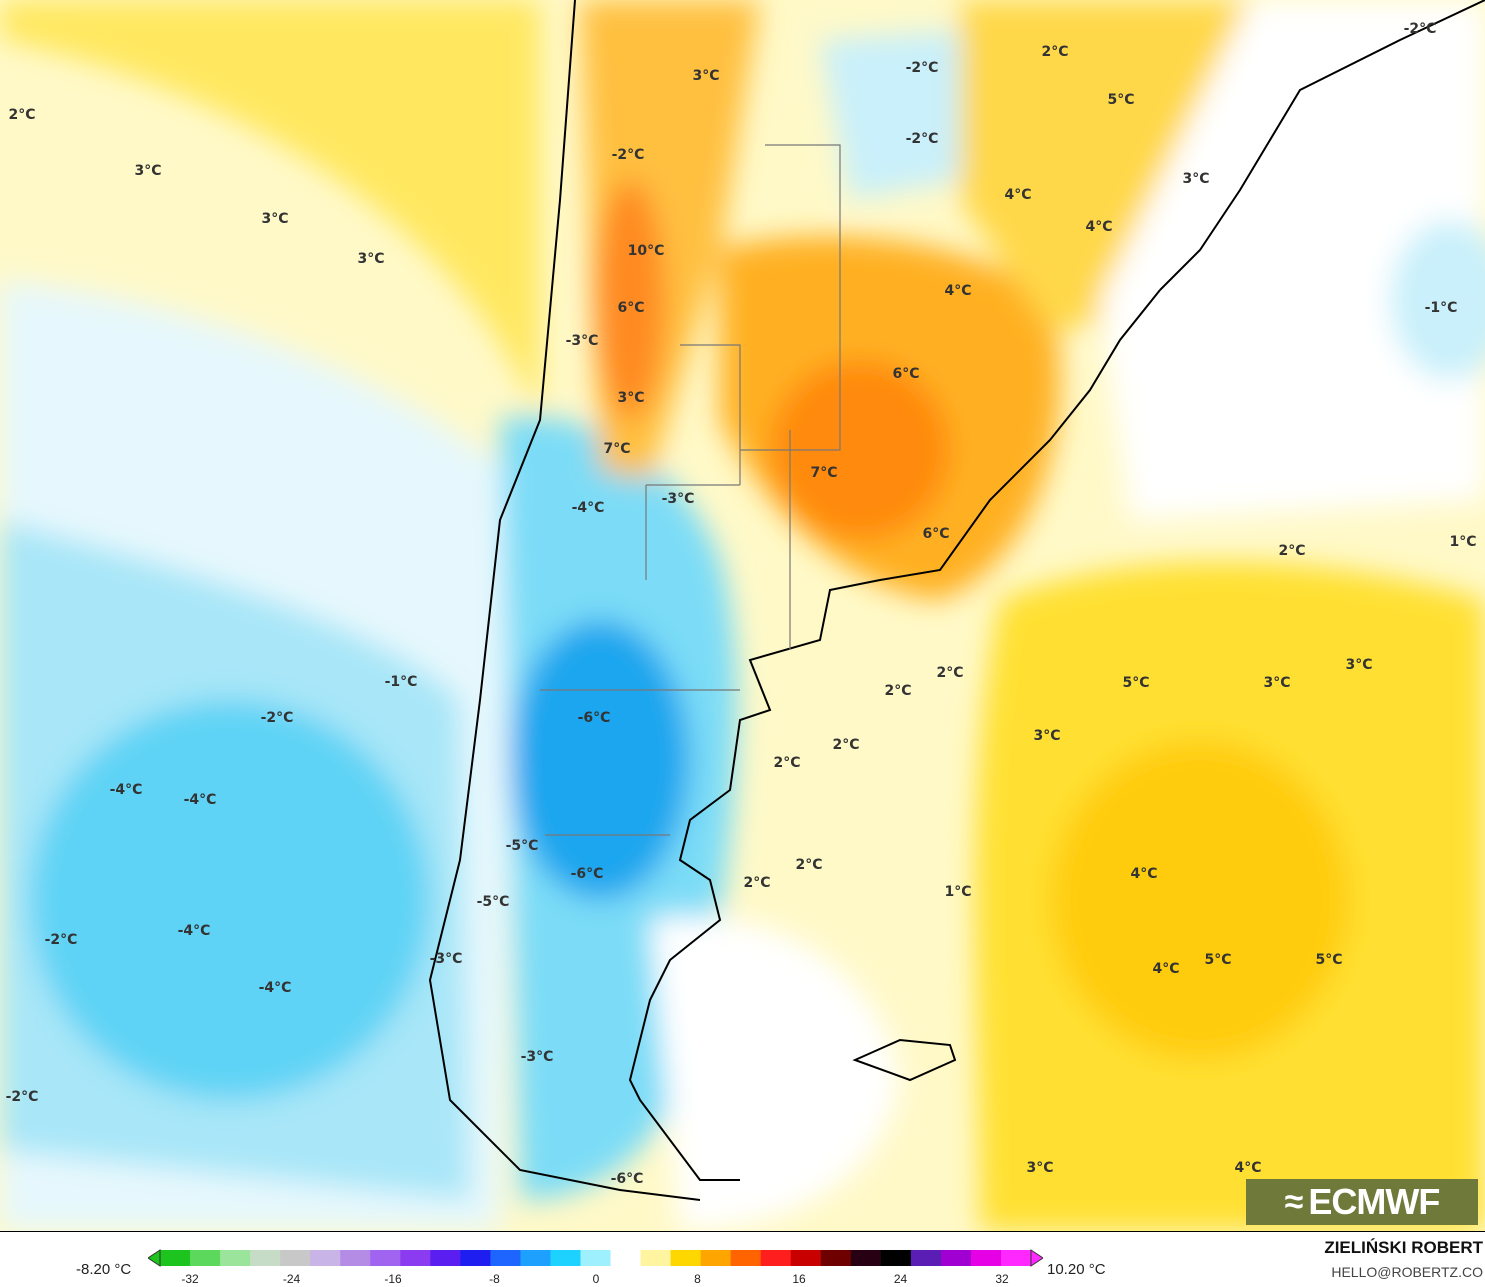 Image resolution: width=1485 pixels, height=1287 pixels. Describe the element at coordinates (697, 1279) in the screenshot. I see `colorbar-tick-label: 8` at that location.